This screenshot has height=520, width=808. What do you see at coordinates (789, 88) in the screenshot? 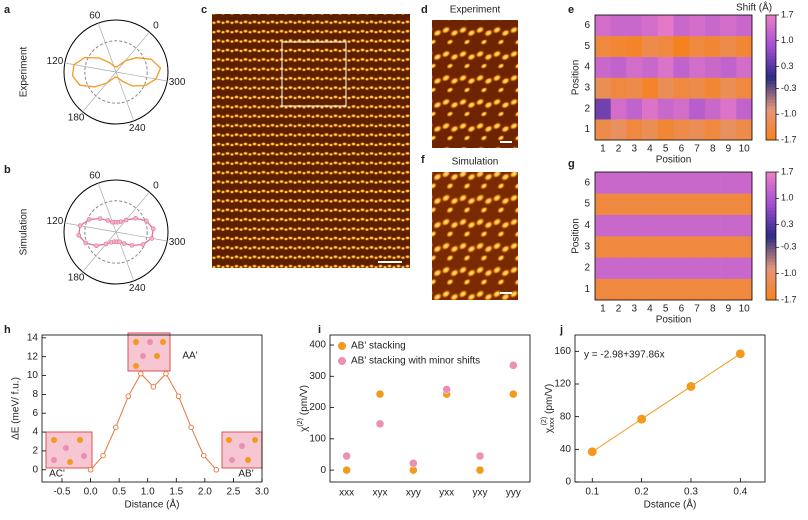
I see `colorbar-tick-label: -0.3` at bounding box center [789, 88].